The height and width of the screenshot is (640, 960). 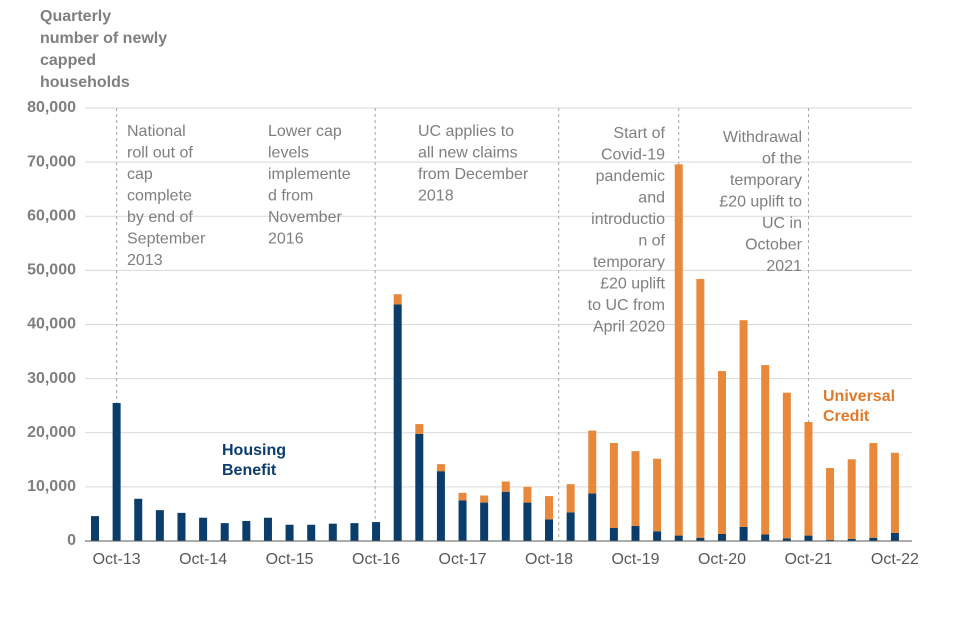 I want to click on y-tick-label: 70,000, so click(x=51, y=161).